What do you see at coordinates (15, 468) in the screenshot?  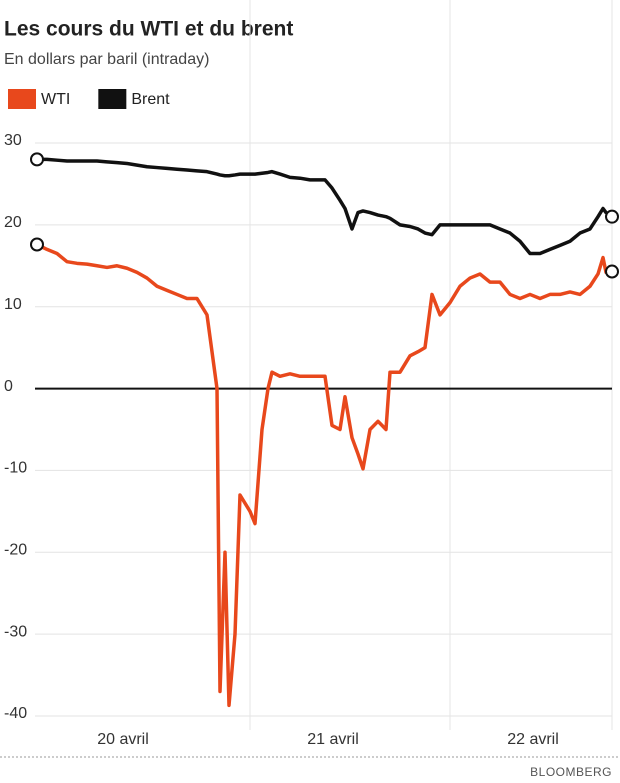 I see `y-tick-label: -10` at bounding box center [15, 468].